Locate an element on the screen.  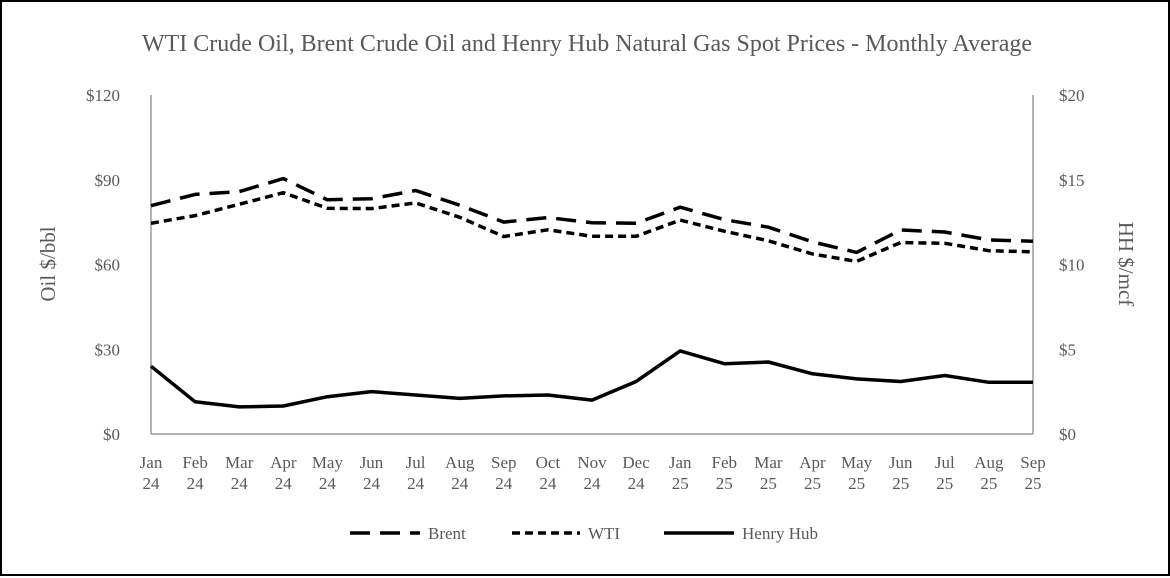
left-y-tick-label: $120 is located at coordinates (103, 95).